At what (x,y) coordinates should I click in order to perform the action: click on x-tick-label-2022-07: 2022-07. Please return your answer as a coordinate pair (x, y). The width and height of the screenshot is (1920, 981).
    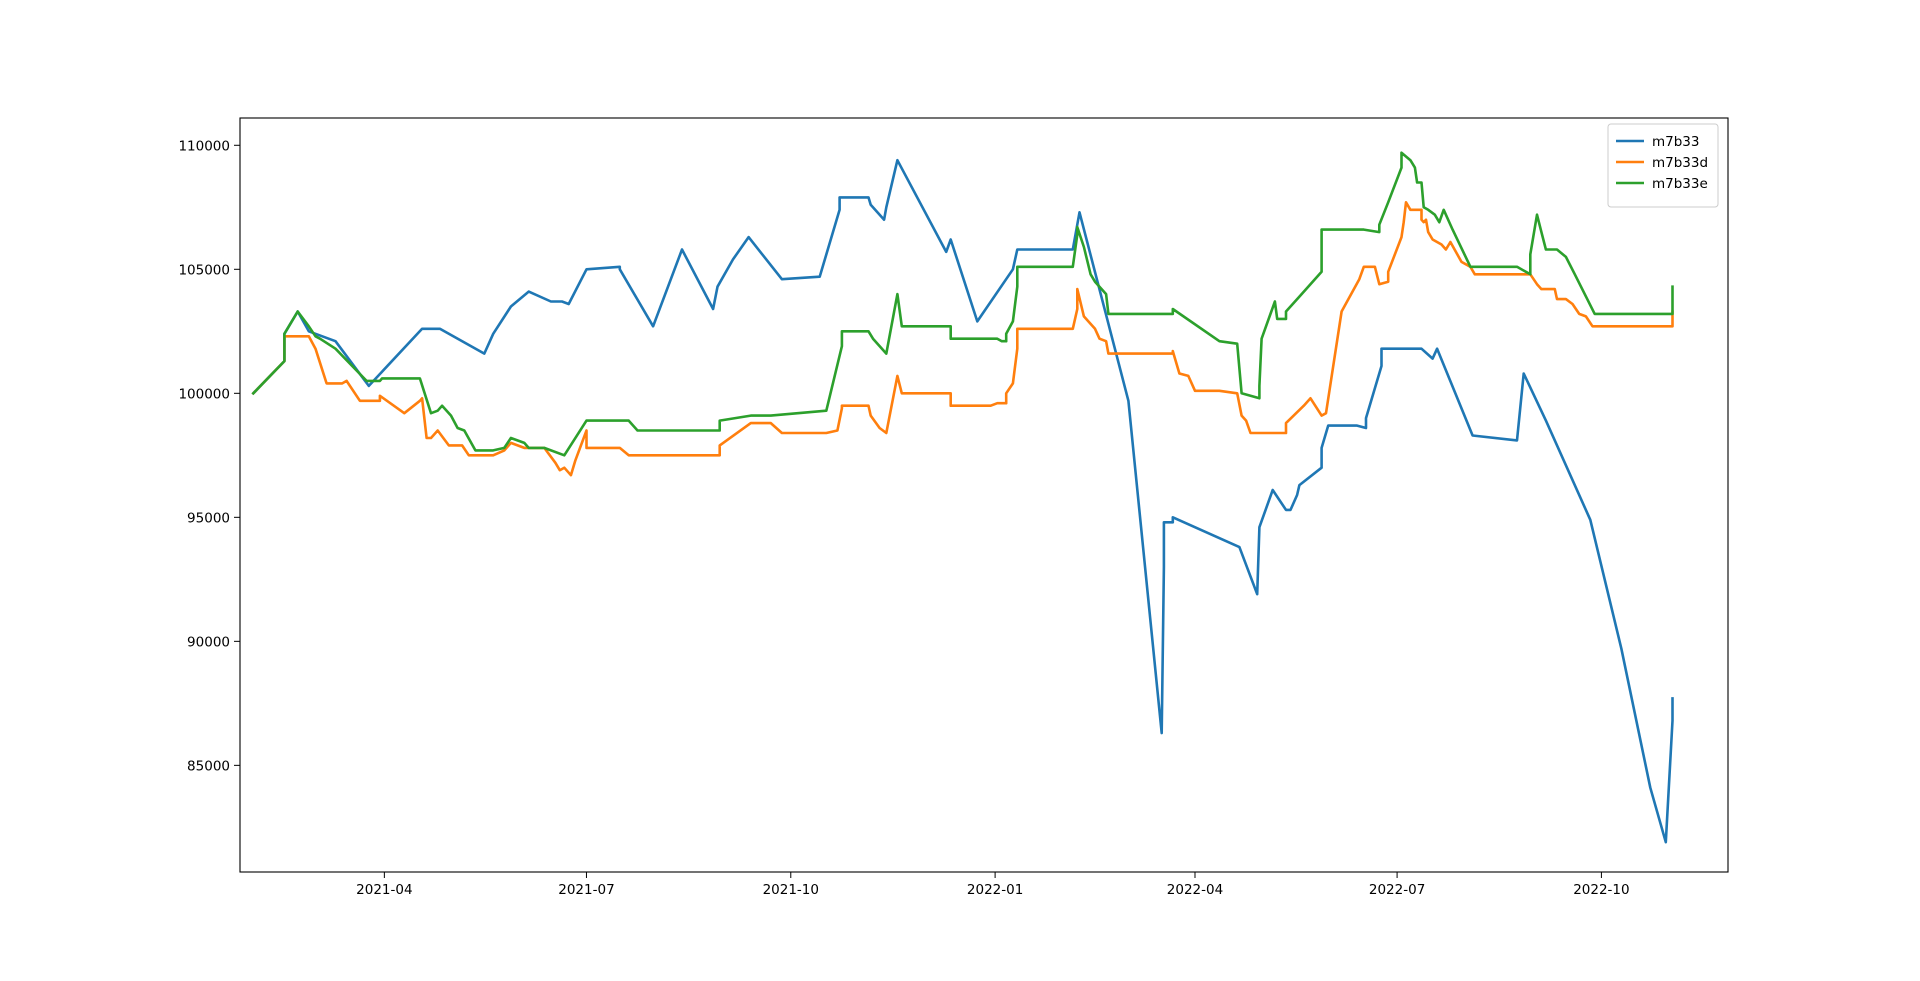
    Looking at the image, I should click on (1397, 890).